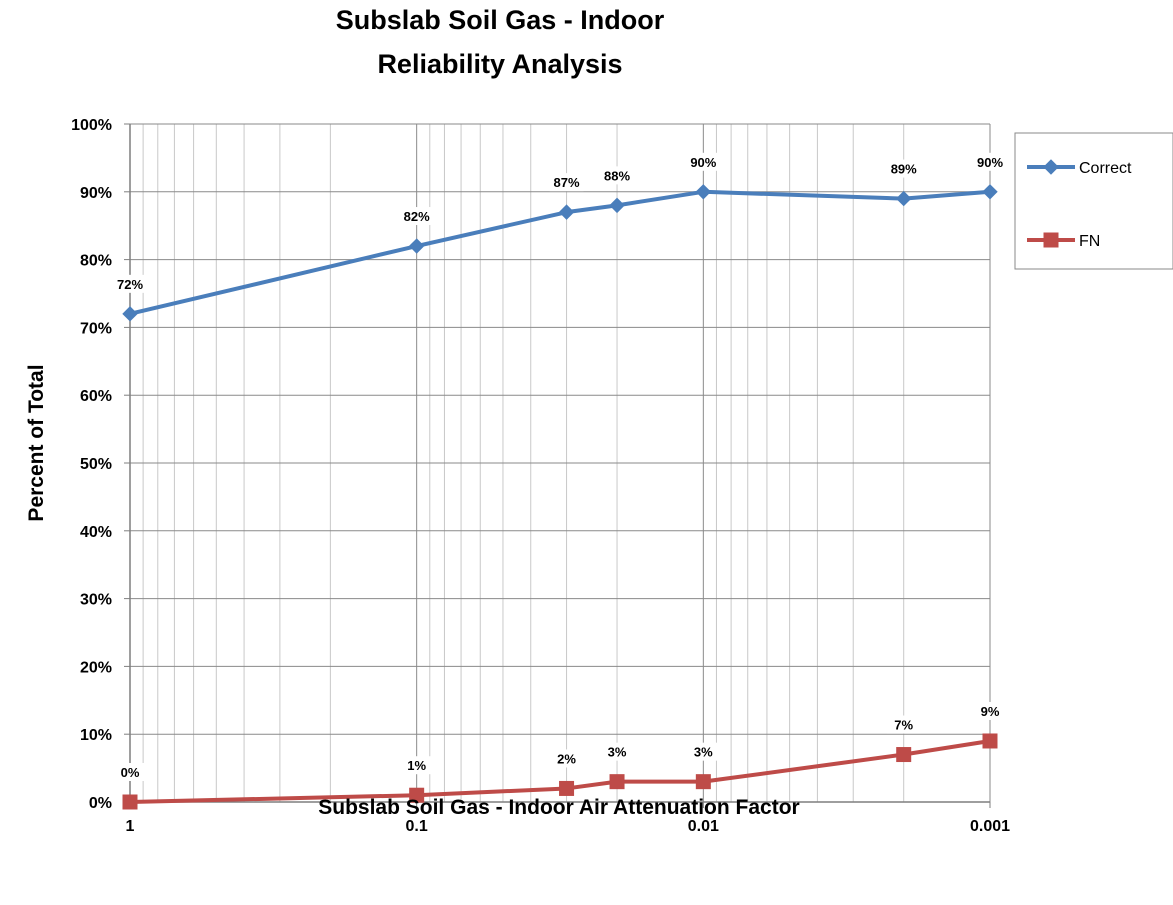  I want to click on chart-title-line-2: Reliability Analysis, so click(499, 64).